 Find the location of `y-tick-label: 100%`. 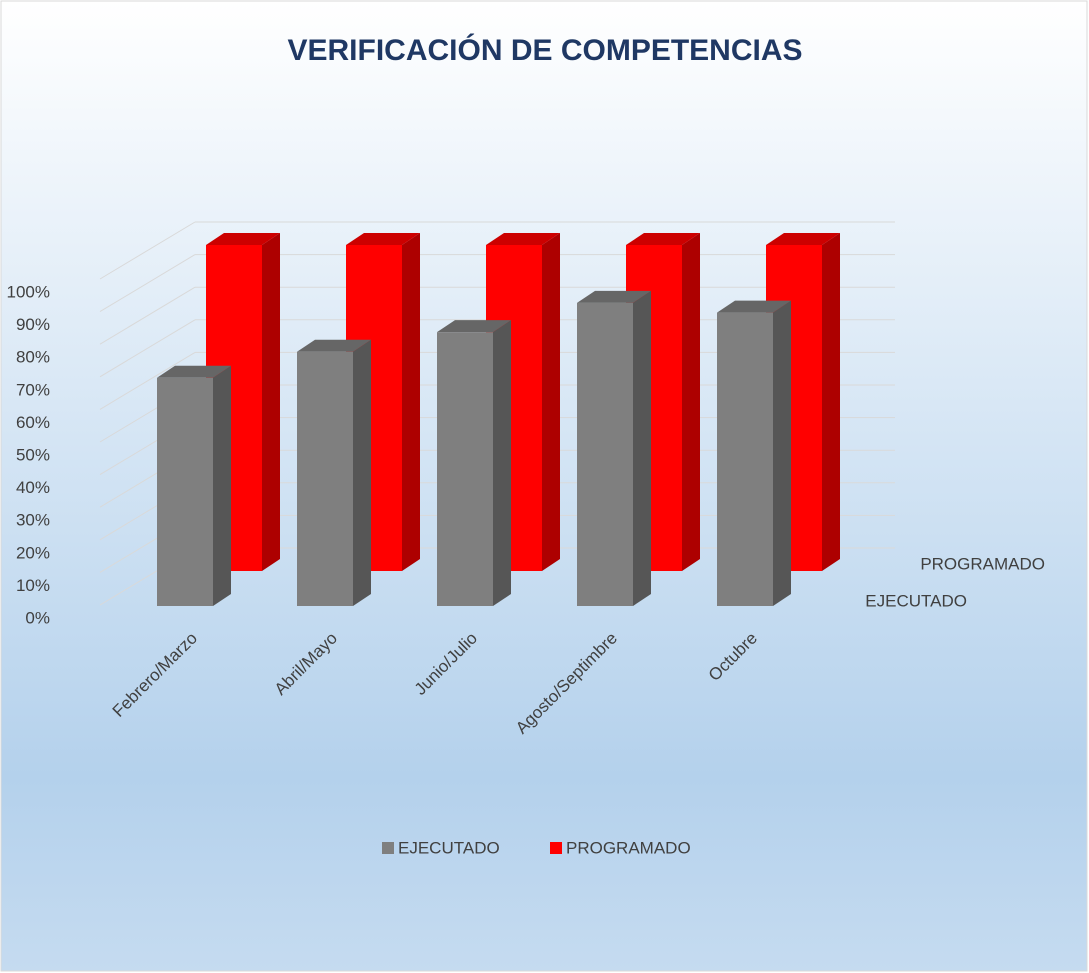

y-tick-label: 100% is located at coordinates (28, 291).